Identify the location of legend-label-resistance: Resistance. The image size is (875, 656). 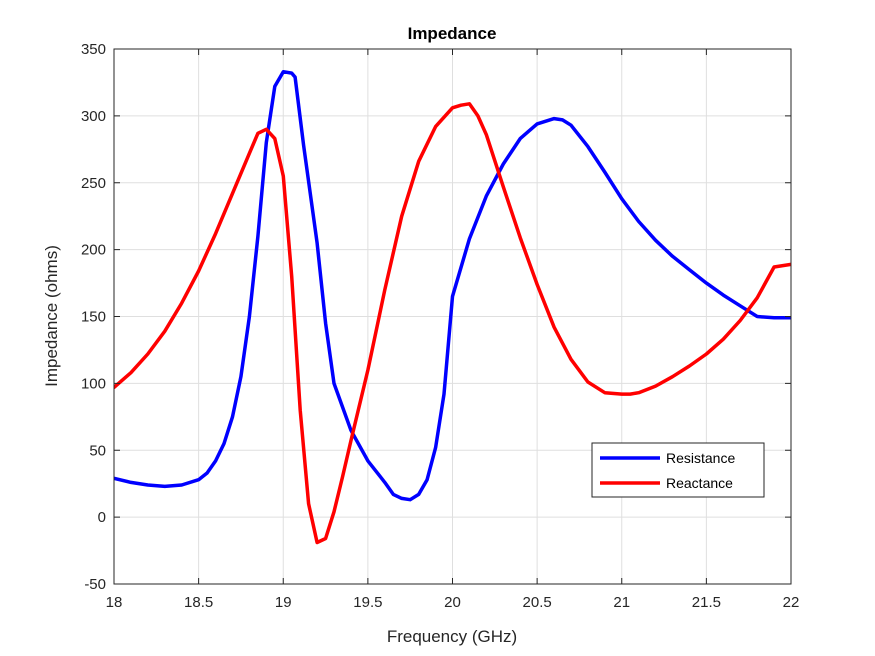
(700, 458).